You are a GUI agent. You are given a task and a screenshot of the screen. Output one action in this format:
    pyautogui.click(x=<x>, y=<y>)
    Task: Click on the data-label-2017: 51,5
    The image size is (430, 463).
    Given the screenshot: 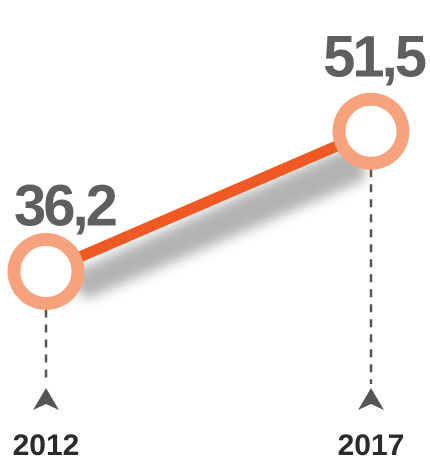 What is the action you would take?
    pyautogui.click(x=374, y=56)
    